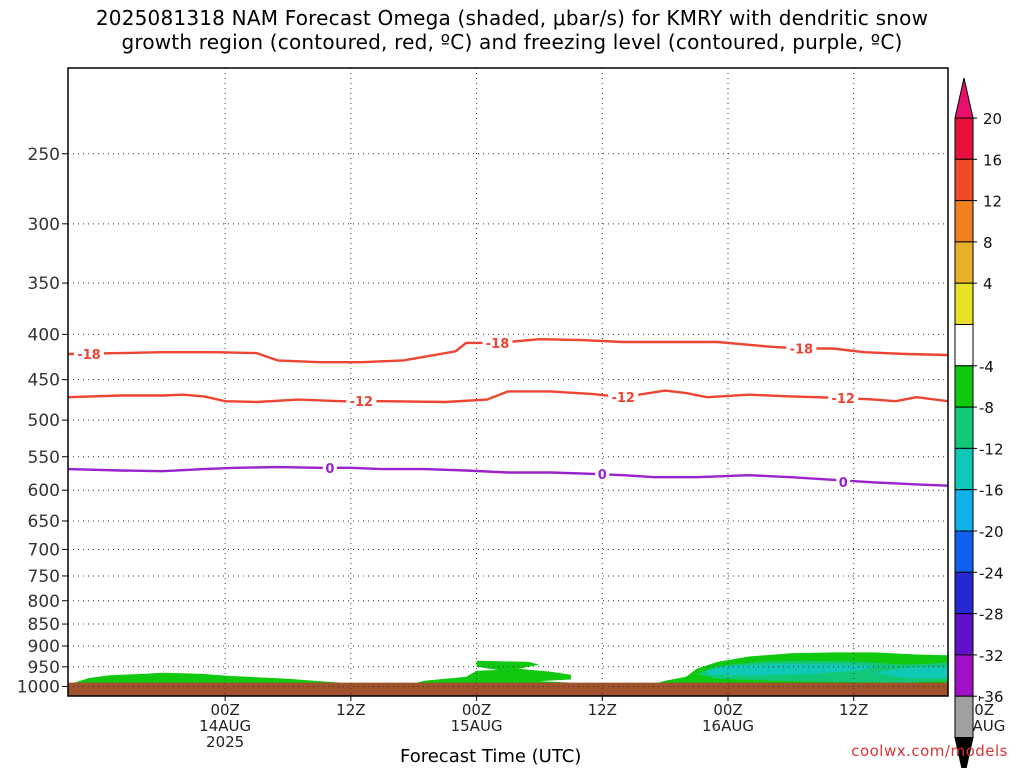 This screenshot has height=768, width=1024. Describe the element at coordinates (991, 615) in the screenshot. I see `colorbar-tick-label-11: -28` at that location.